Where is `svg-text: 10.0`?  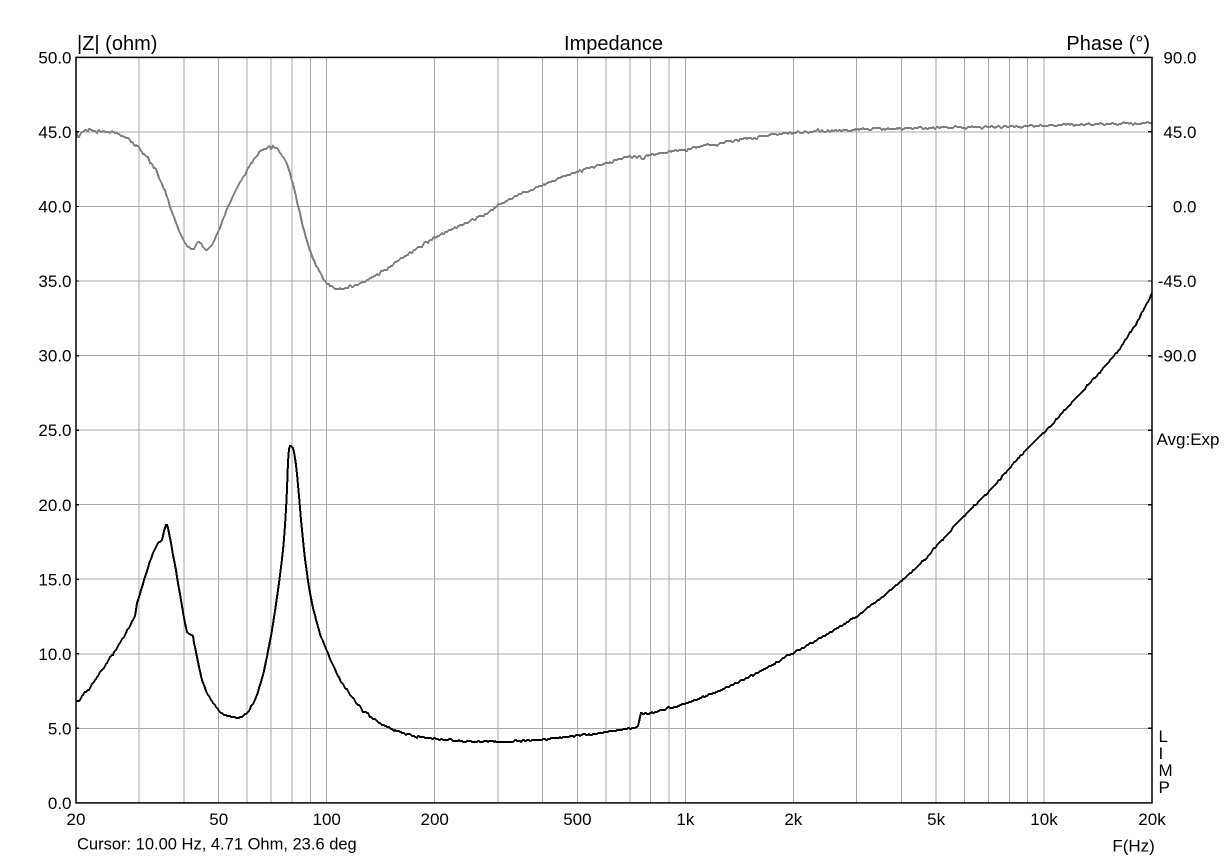 svg-text: 10.0 is located at coordinates (54, 654).